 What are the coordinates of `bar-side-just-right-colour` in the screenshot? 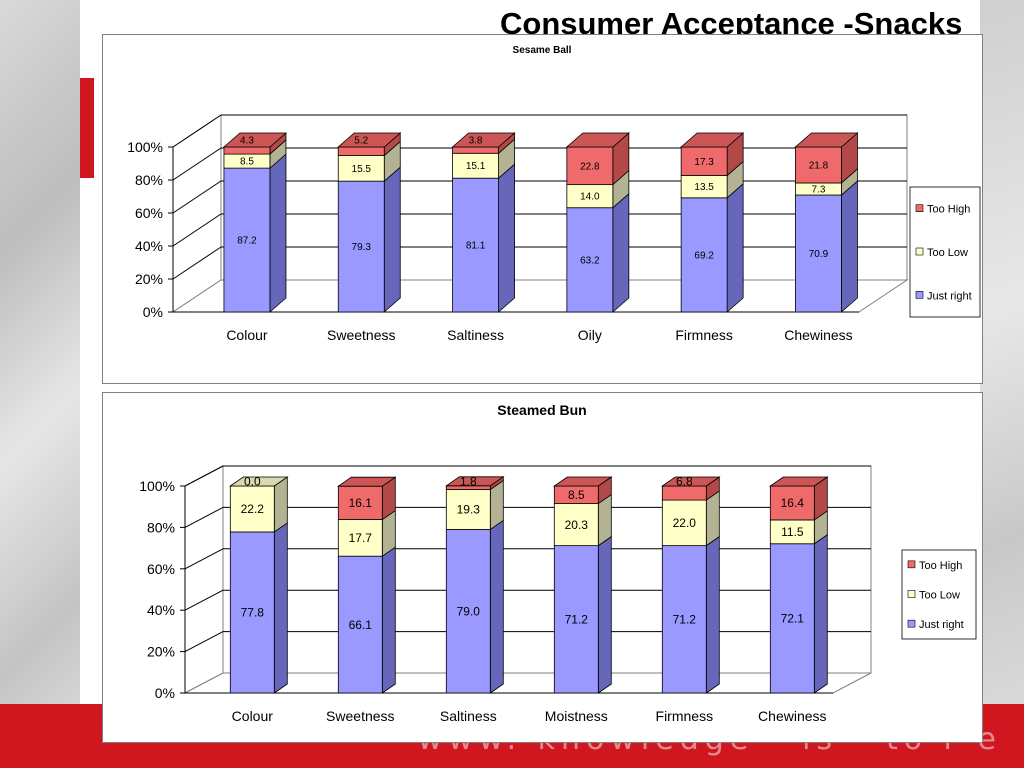 It's located at (278, 233).